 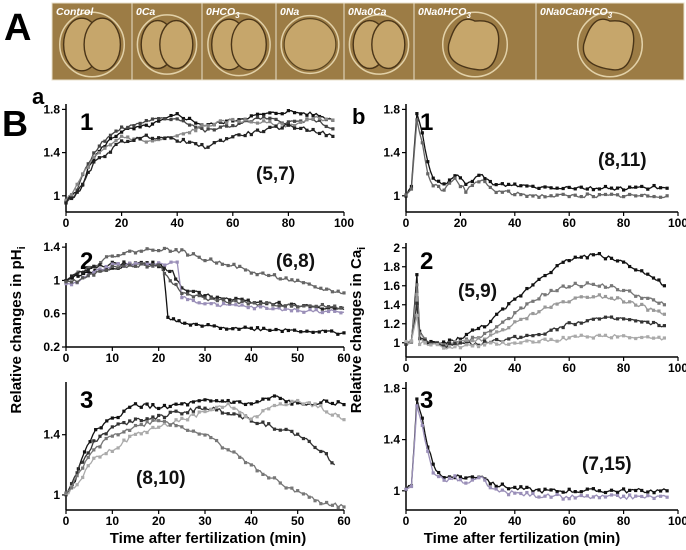 I want to click on panel-b-label: B, so click(x=15, y=123).